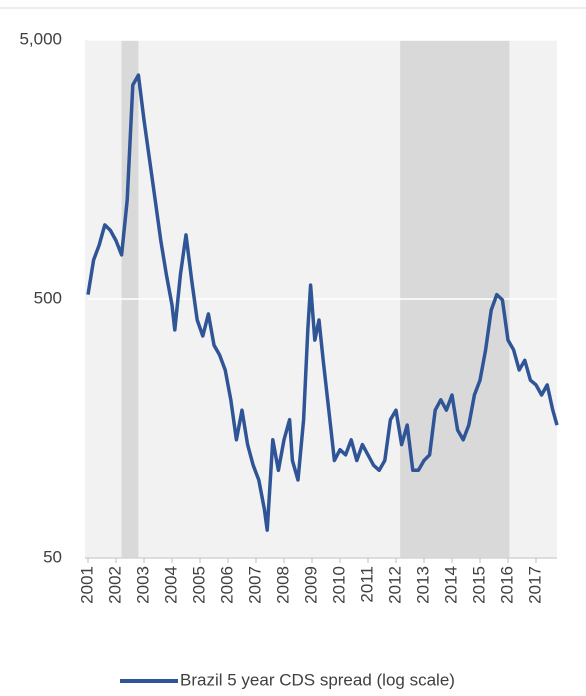 Image resolution: width=586 pixels, height=696 pixels. Describe the element at coordinates (310, 585) in the screenshot. I see `x-tick-label: 2009` at that location.